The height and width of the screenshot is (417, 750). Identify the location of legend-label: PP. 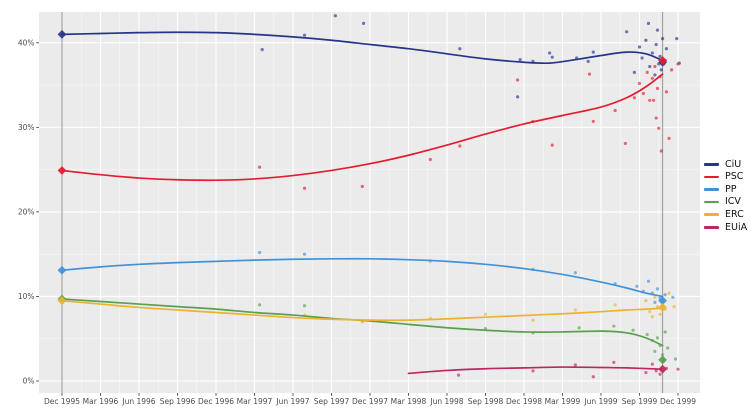
(731, 189).